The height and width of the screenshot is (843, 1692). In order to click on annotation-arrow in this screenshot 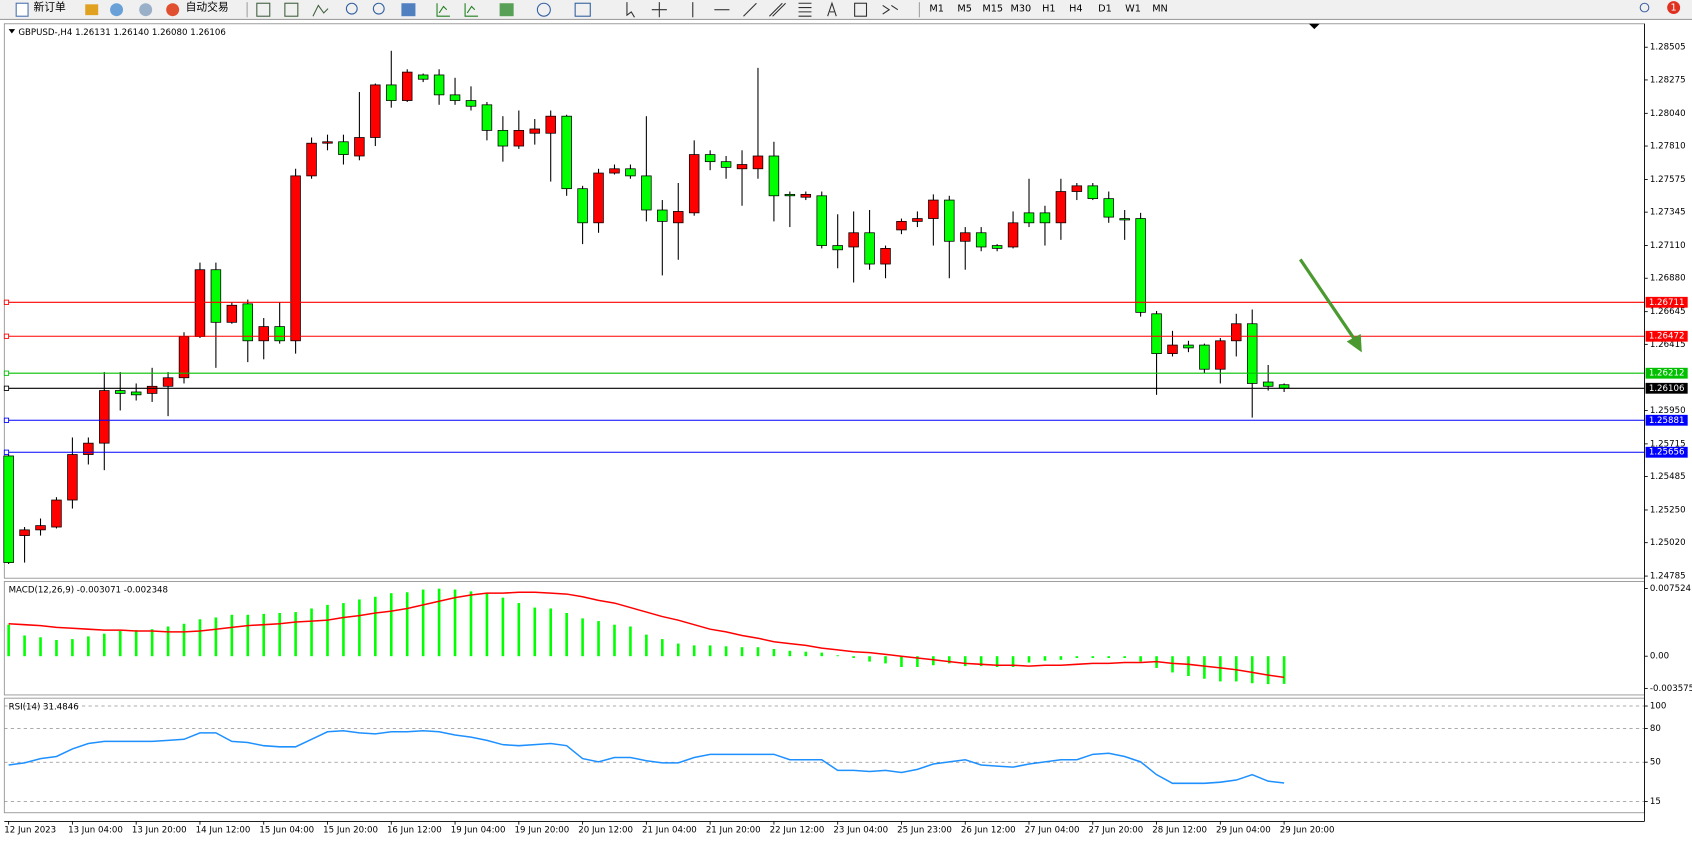, I will do `click(1330, 305)`.